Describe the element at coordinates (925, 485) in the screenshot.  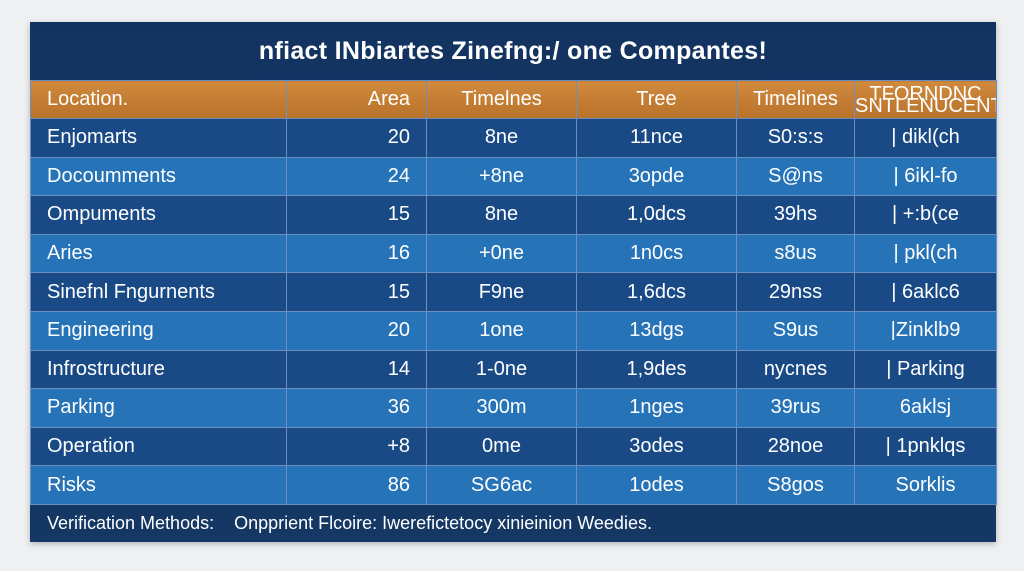
I see `cell-tfornonc: Sorklis` at that location.